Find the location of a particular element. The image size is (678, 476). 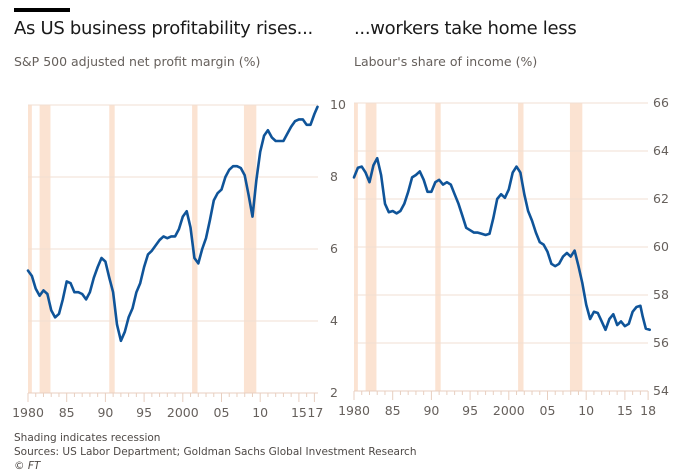

y-tick-label: 60 is located at coordinates (661, 246).